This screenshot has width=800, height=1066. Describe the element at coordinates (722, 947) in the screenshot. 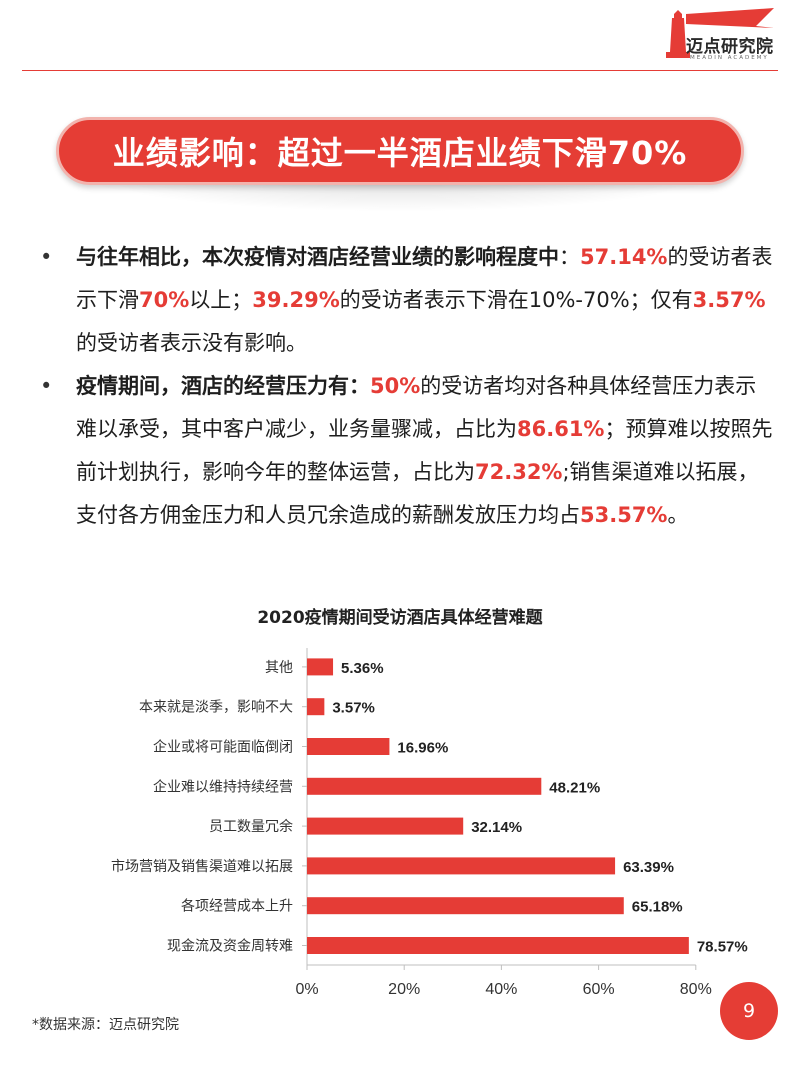

I see `value-label: 78.57%` at that location.